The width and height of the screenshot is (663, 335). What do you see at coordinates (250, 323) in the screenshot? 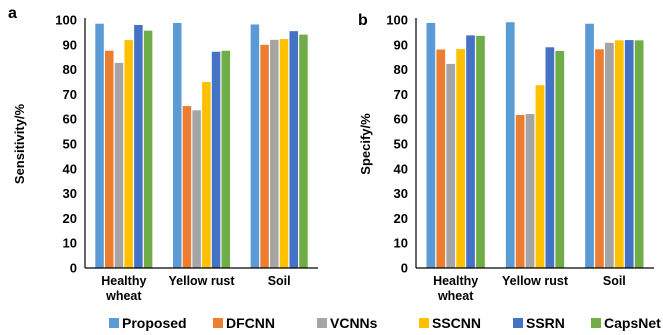
I see `legend-label: DFCNN` at bounding box center [250, 323].